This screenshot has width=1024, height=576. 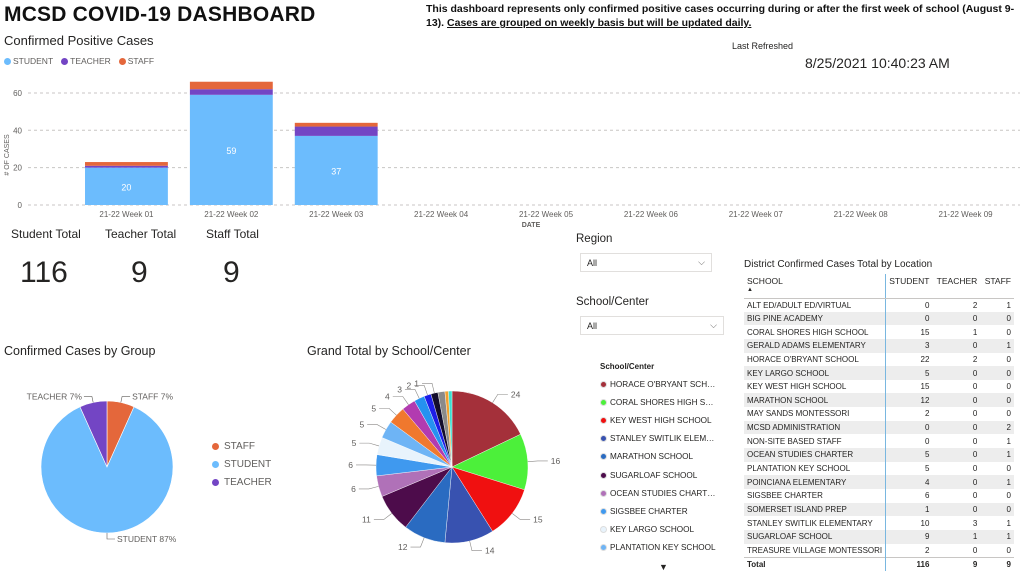 What do you see at coordinates (815, 550) in the screenshot?
I see `cell-school: TREASURE VILLAGE MONTESSORI` at bounding box center [815, 550].